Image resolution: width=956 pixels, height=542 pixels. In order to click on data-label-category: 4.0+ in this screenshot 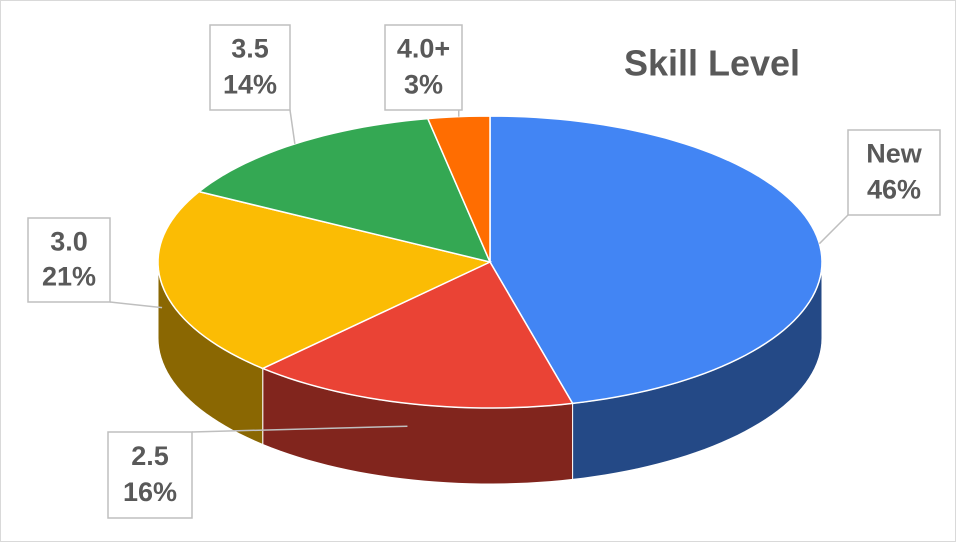, I will do `click(423, 49)`.